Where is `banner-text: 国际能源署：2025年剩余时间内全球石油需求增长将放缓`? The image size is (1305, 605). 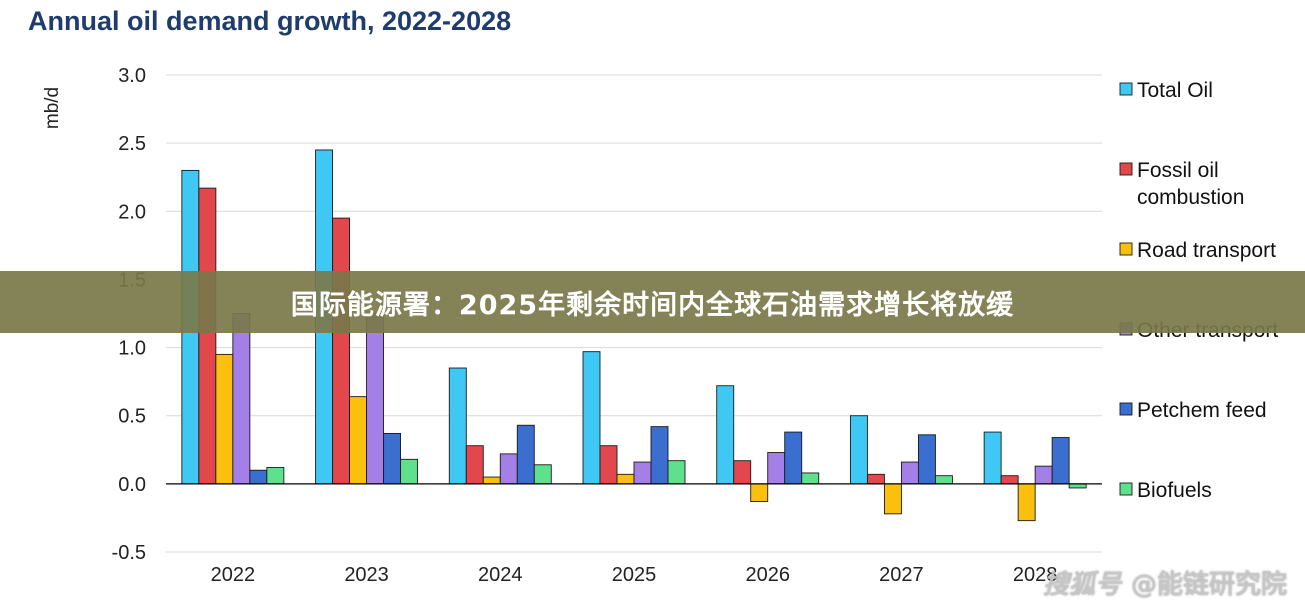 banner-text: 国际能源署：2025年剩余时间内全球石油需求增长将放缓 is located at coordinates (652, 305).